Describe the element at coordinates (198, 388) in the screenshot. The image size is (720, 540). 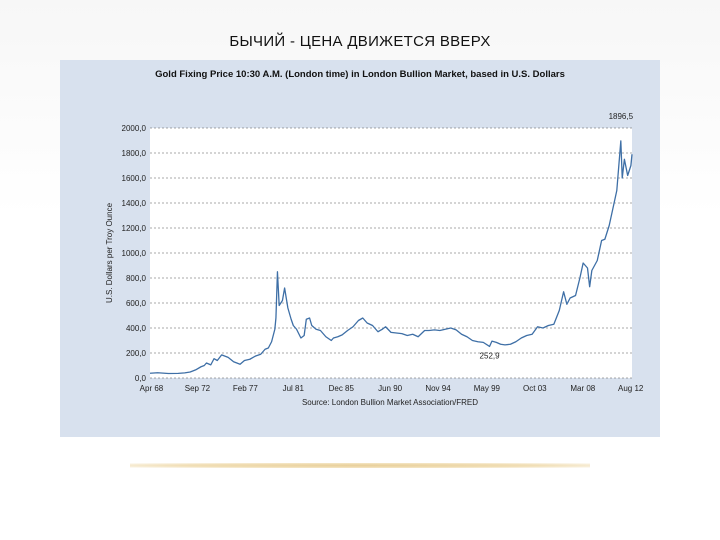
I see `x-tick-label: Sep 72` at that location.